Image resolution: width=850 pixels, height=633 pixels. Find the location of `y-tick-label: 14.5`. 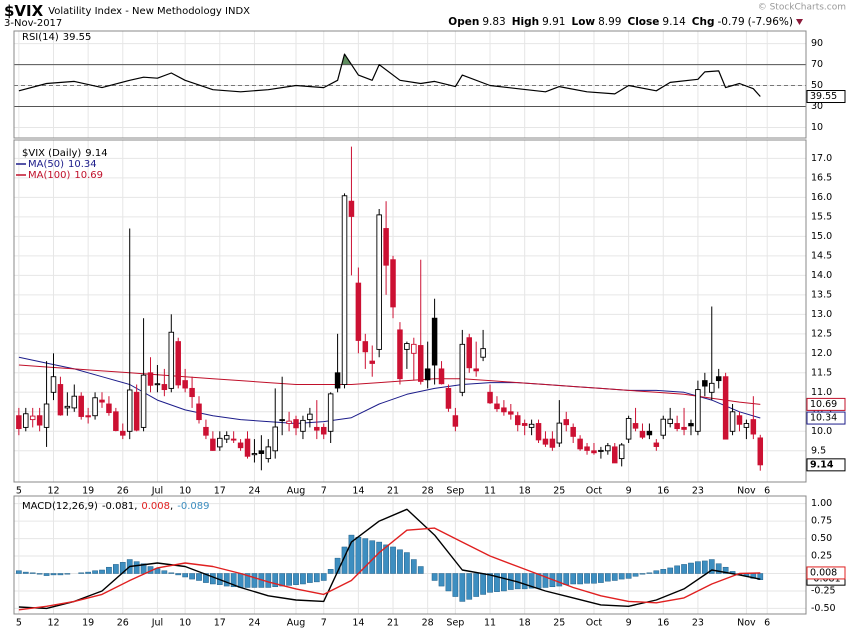

y-tick-label: 14.5 is located at coordinates (821, 255).